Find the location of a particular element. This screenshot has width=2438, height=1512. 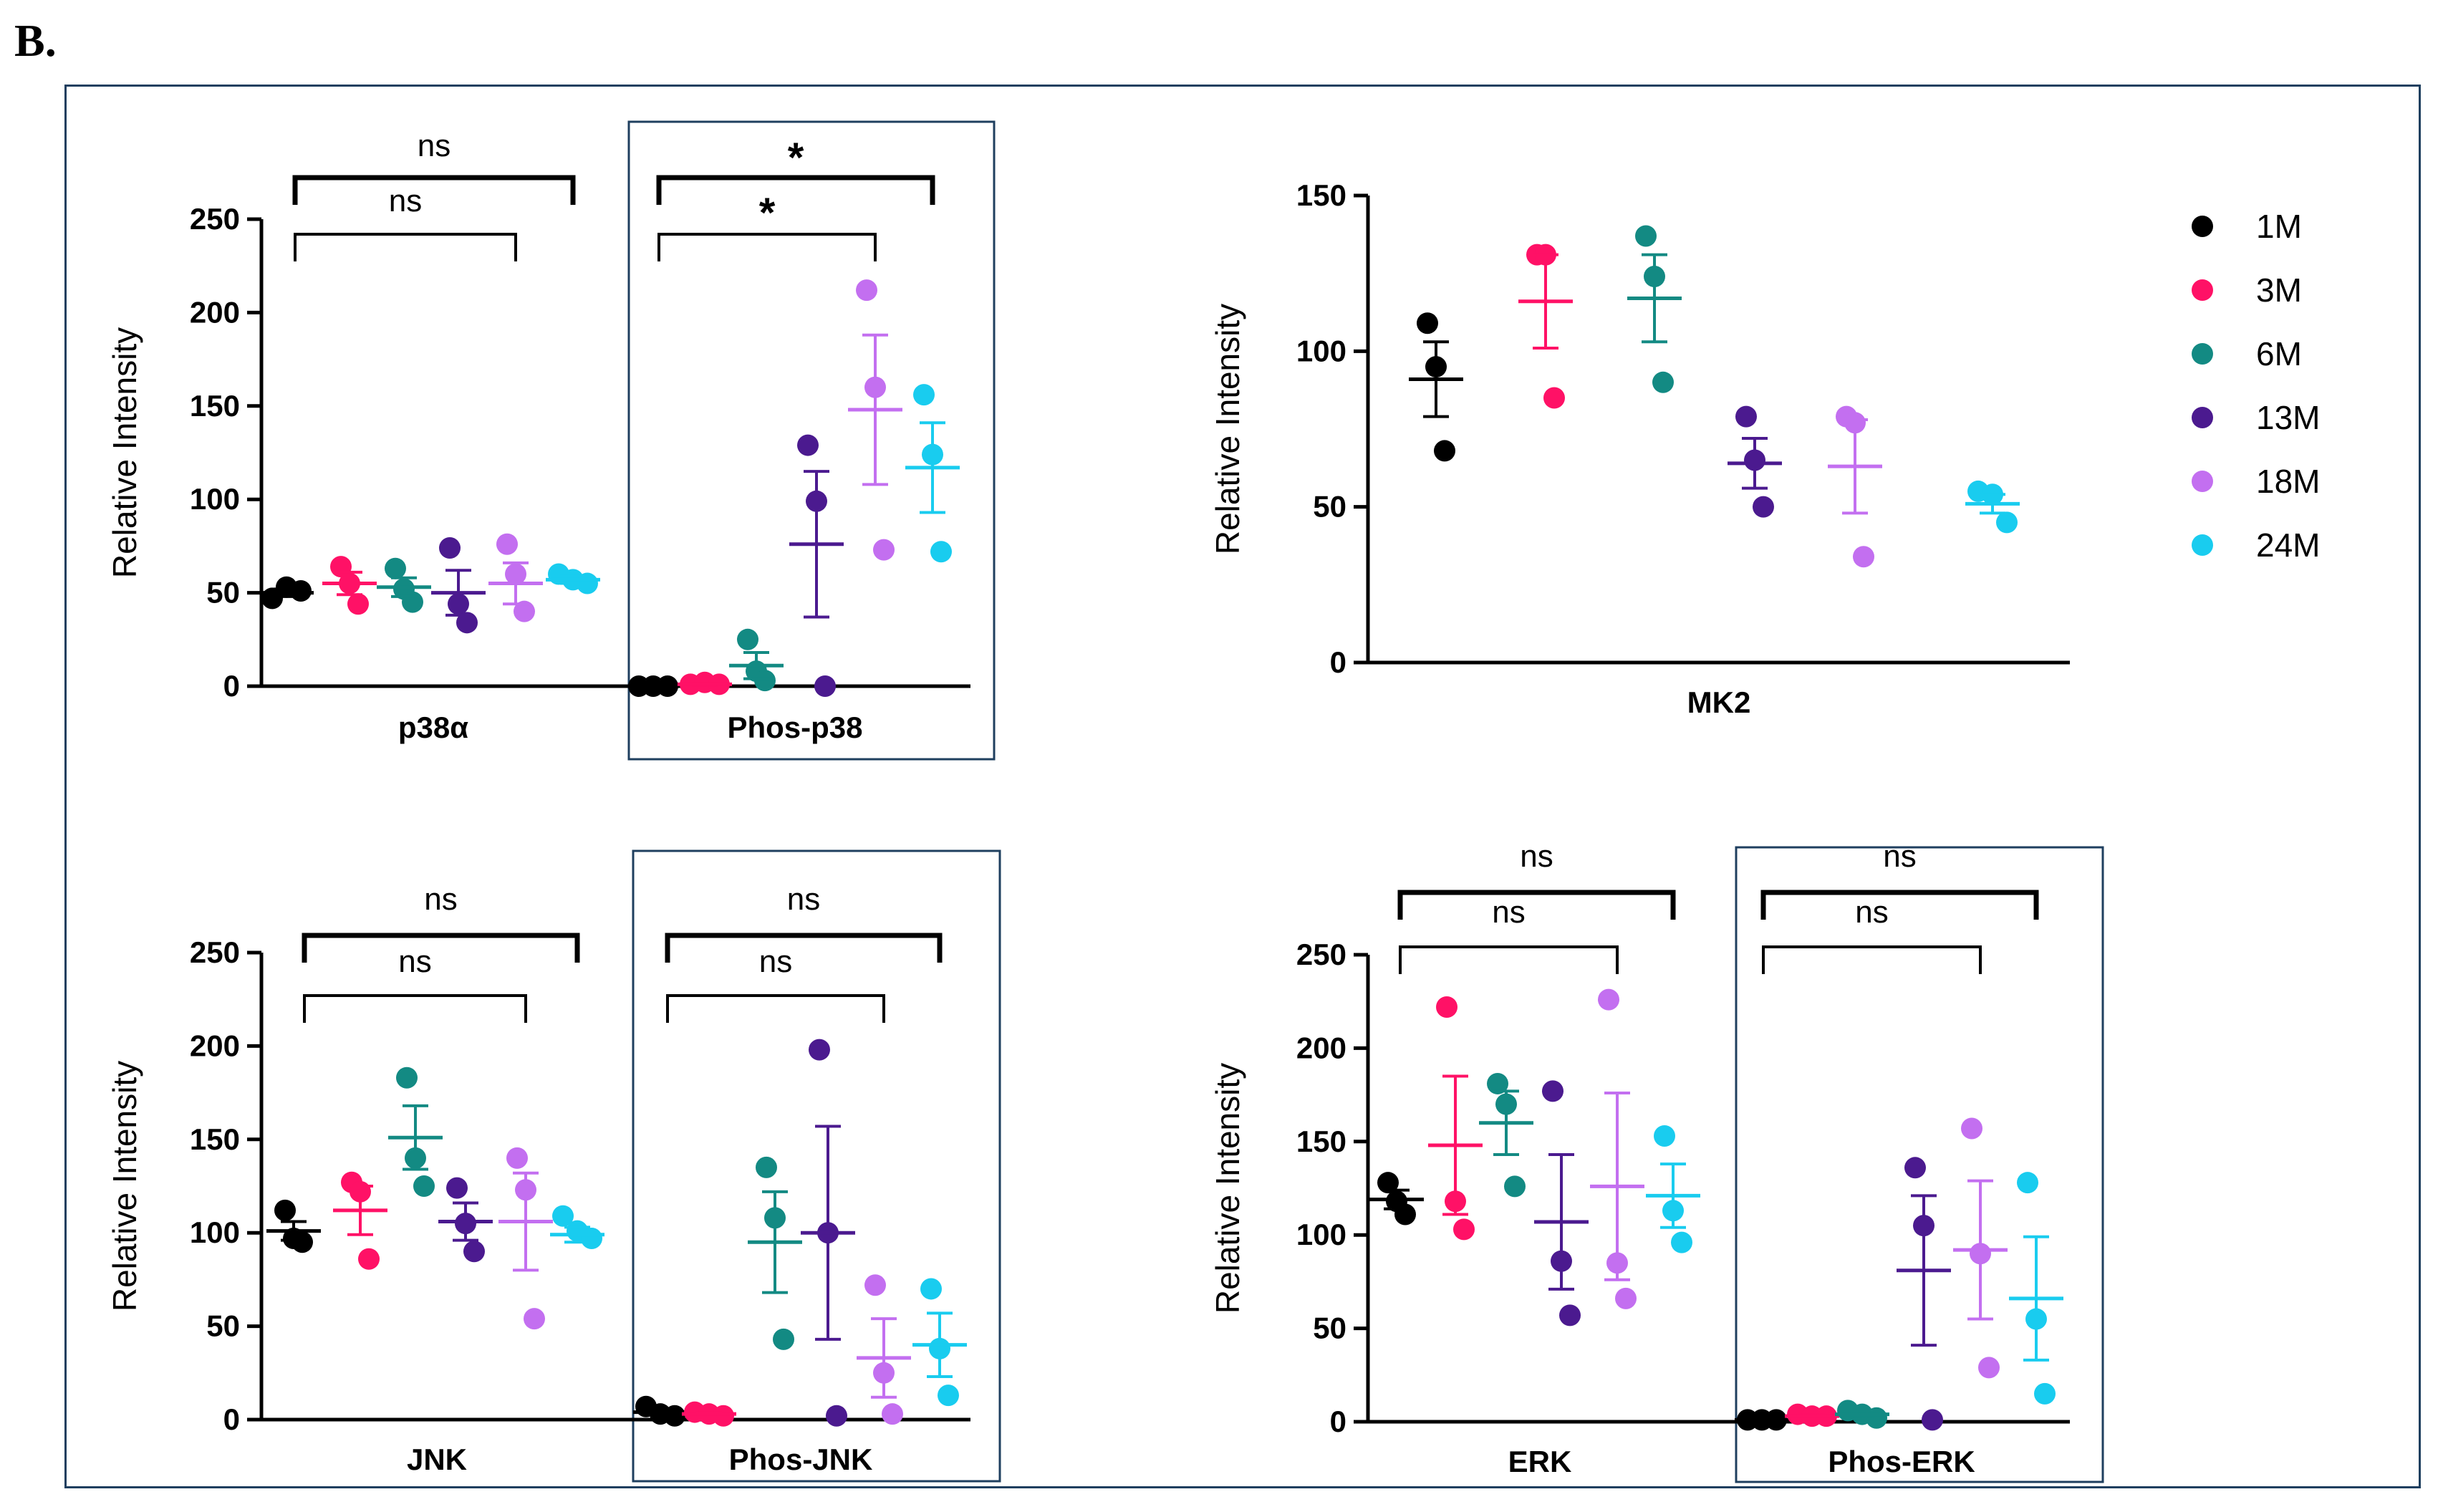

legend-marker-18m is located at coordinates (2202, 481).